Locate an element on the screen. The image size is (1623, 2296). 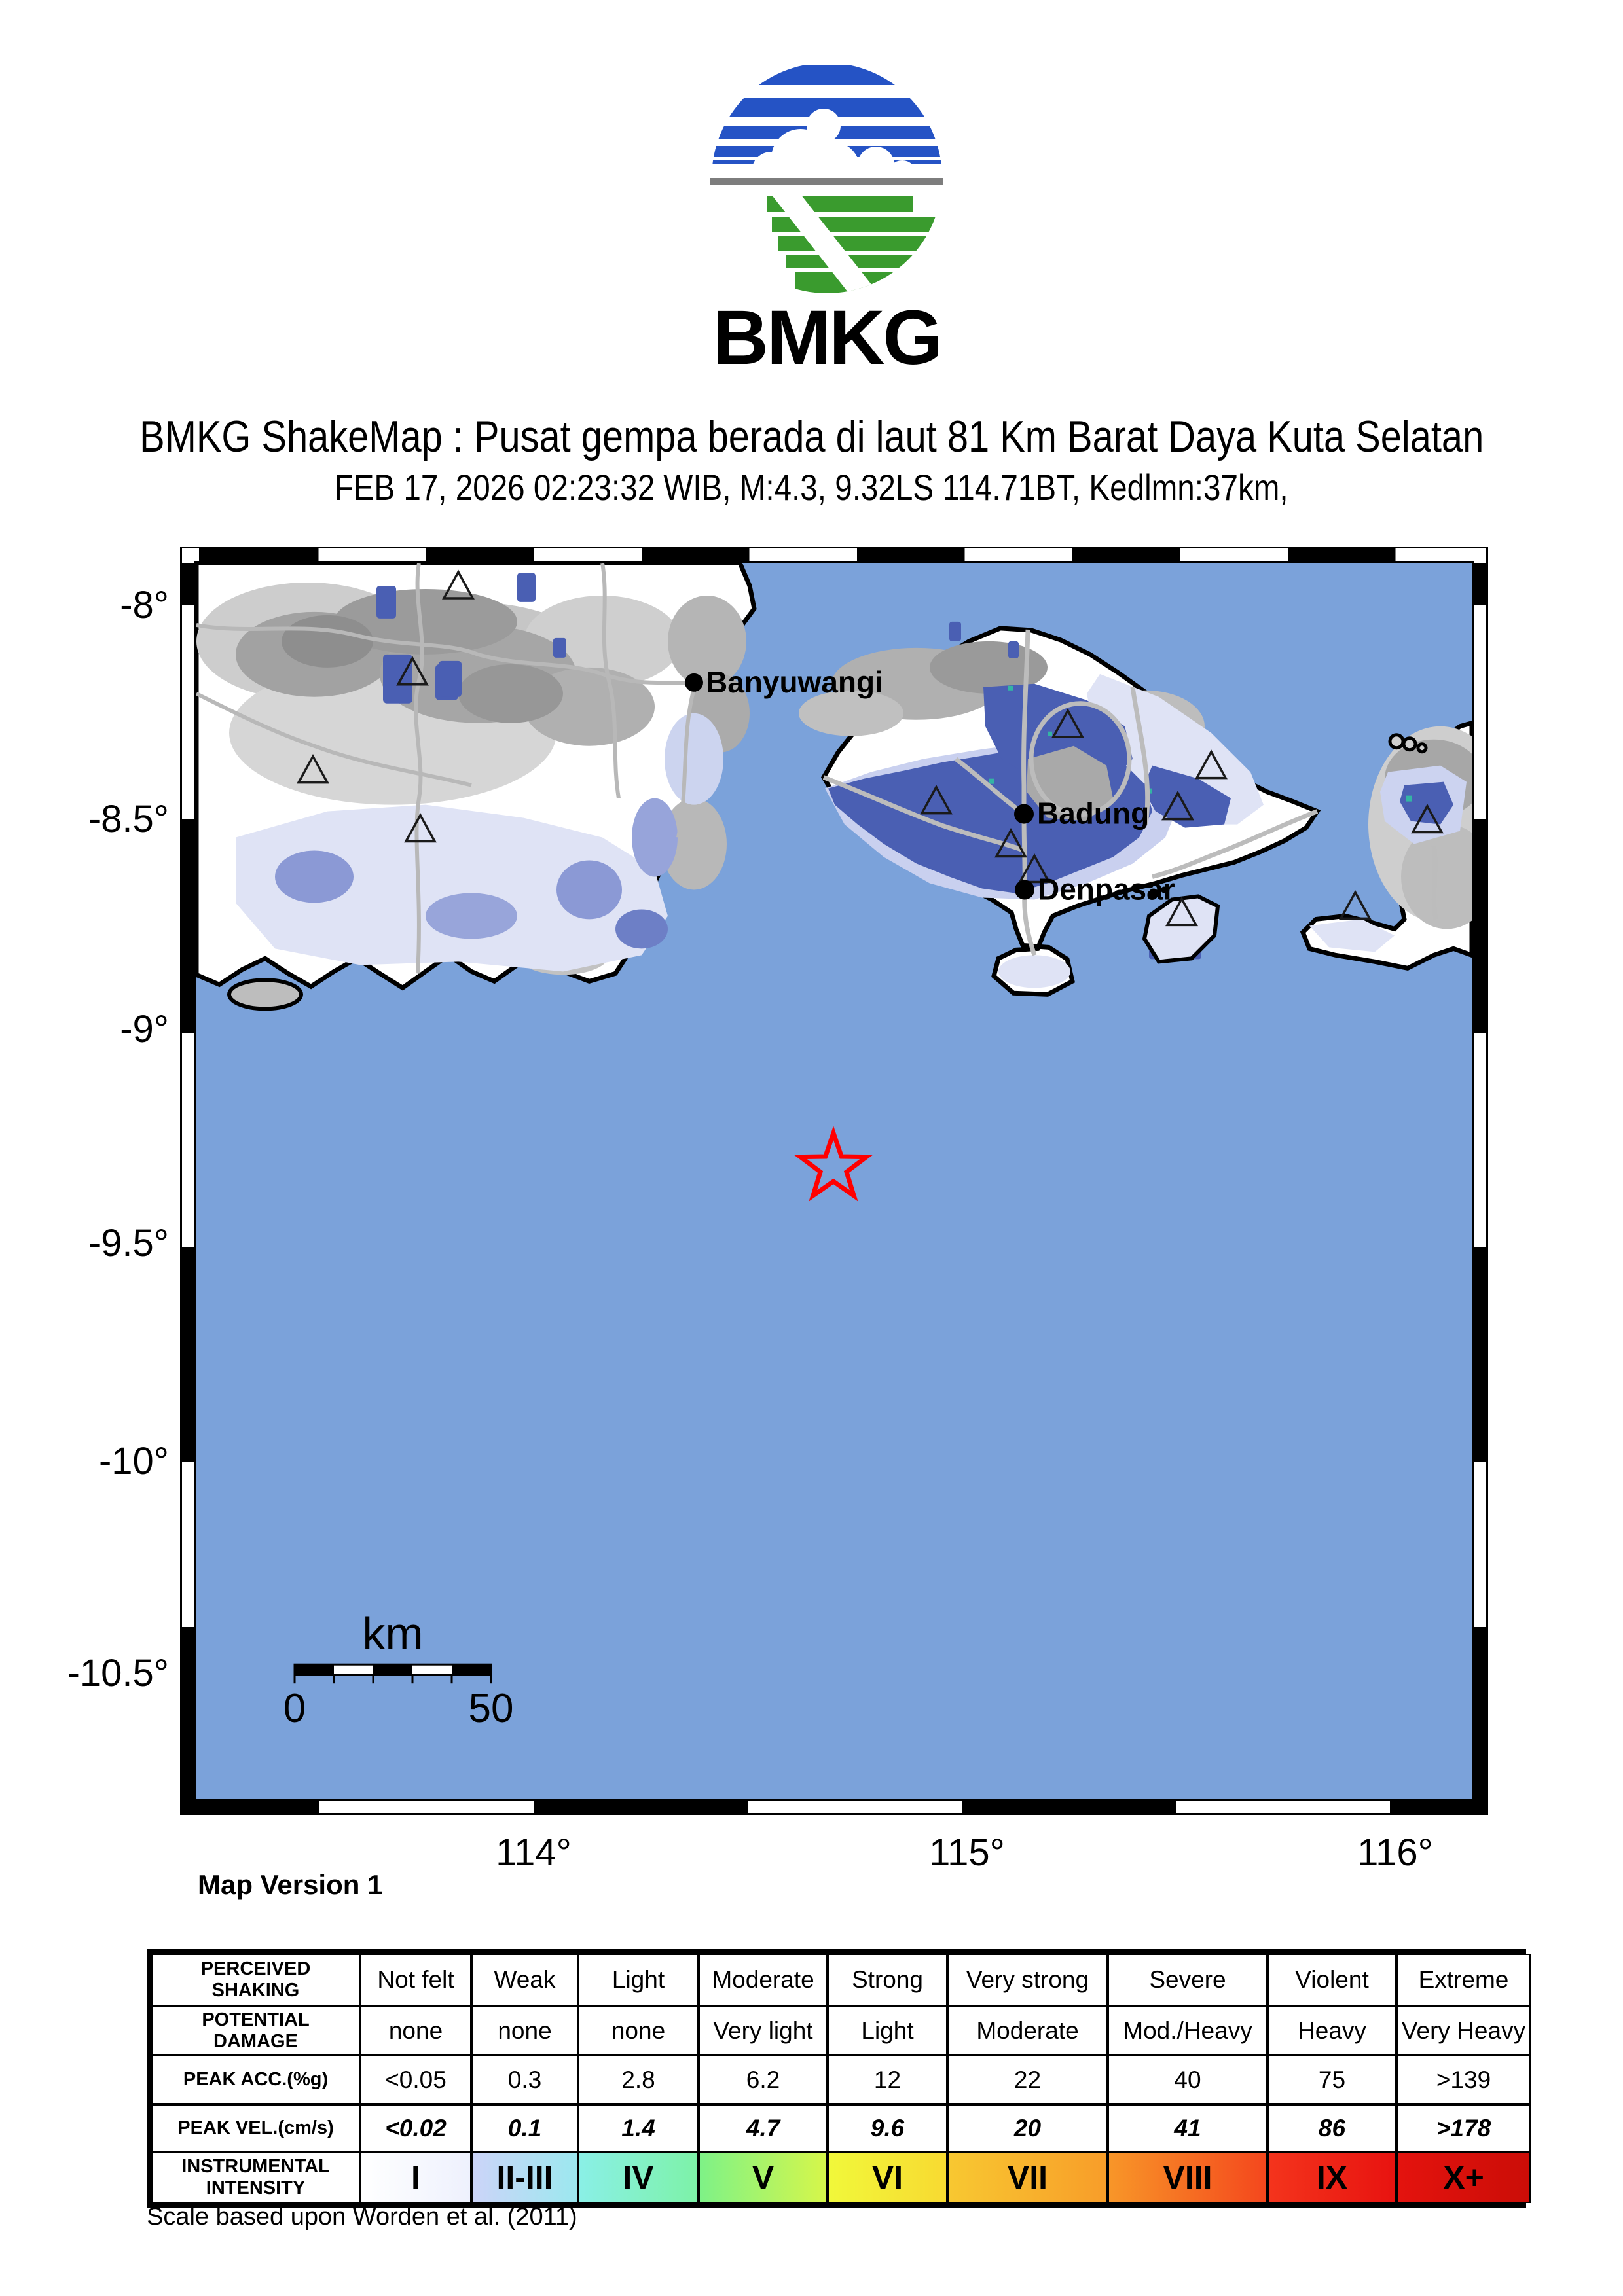
legend-row-header: PEAK ACC.(%g) is located at coordinates (255, 2079).